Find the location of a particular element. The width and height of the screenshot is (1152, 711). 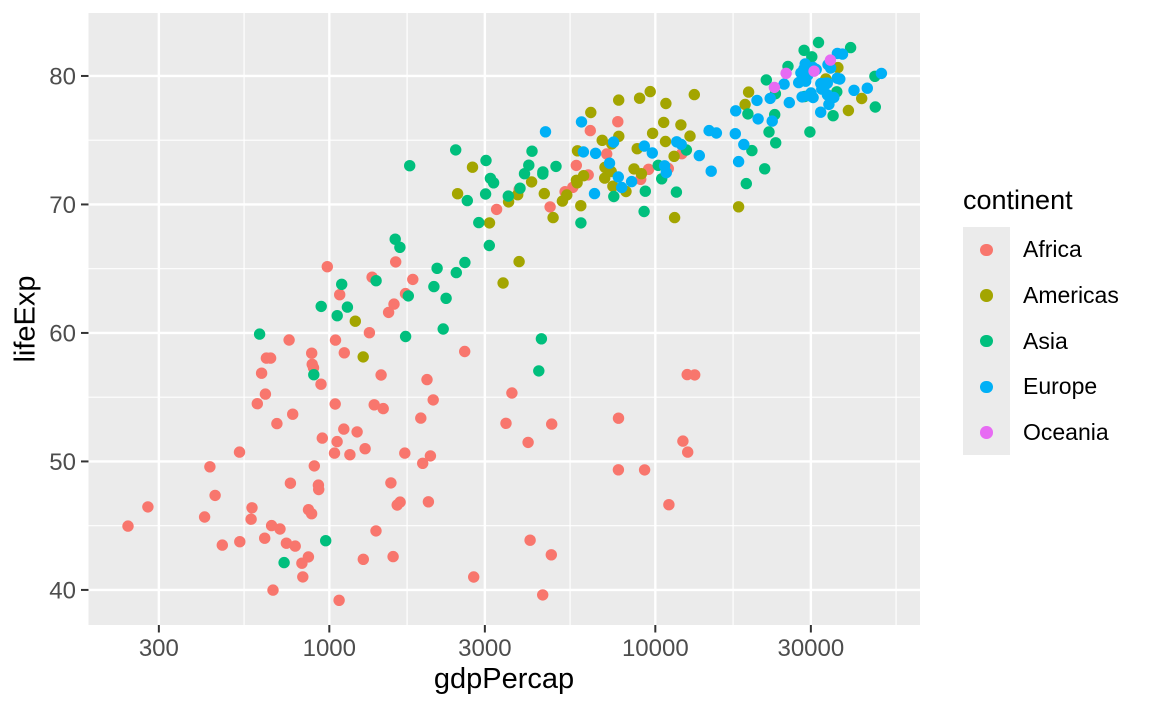

y-tick-label: 60 is located at coordinates (62, 333).